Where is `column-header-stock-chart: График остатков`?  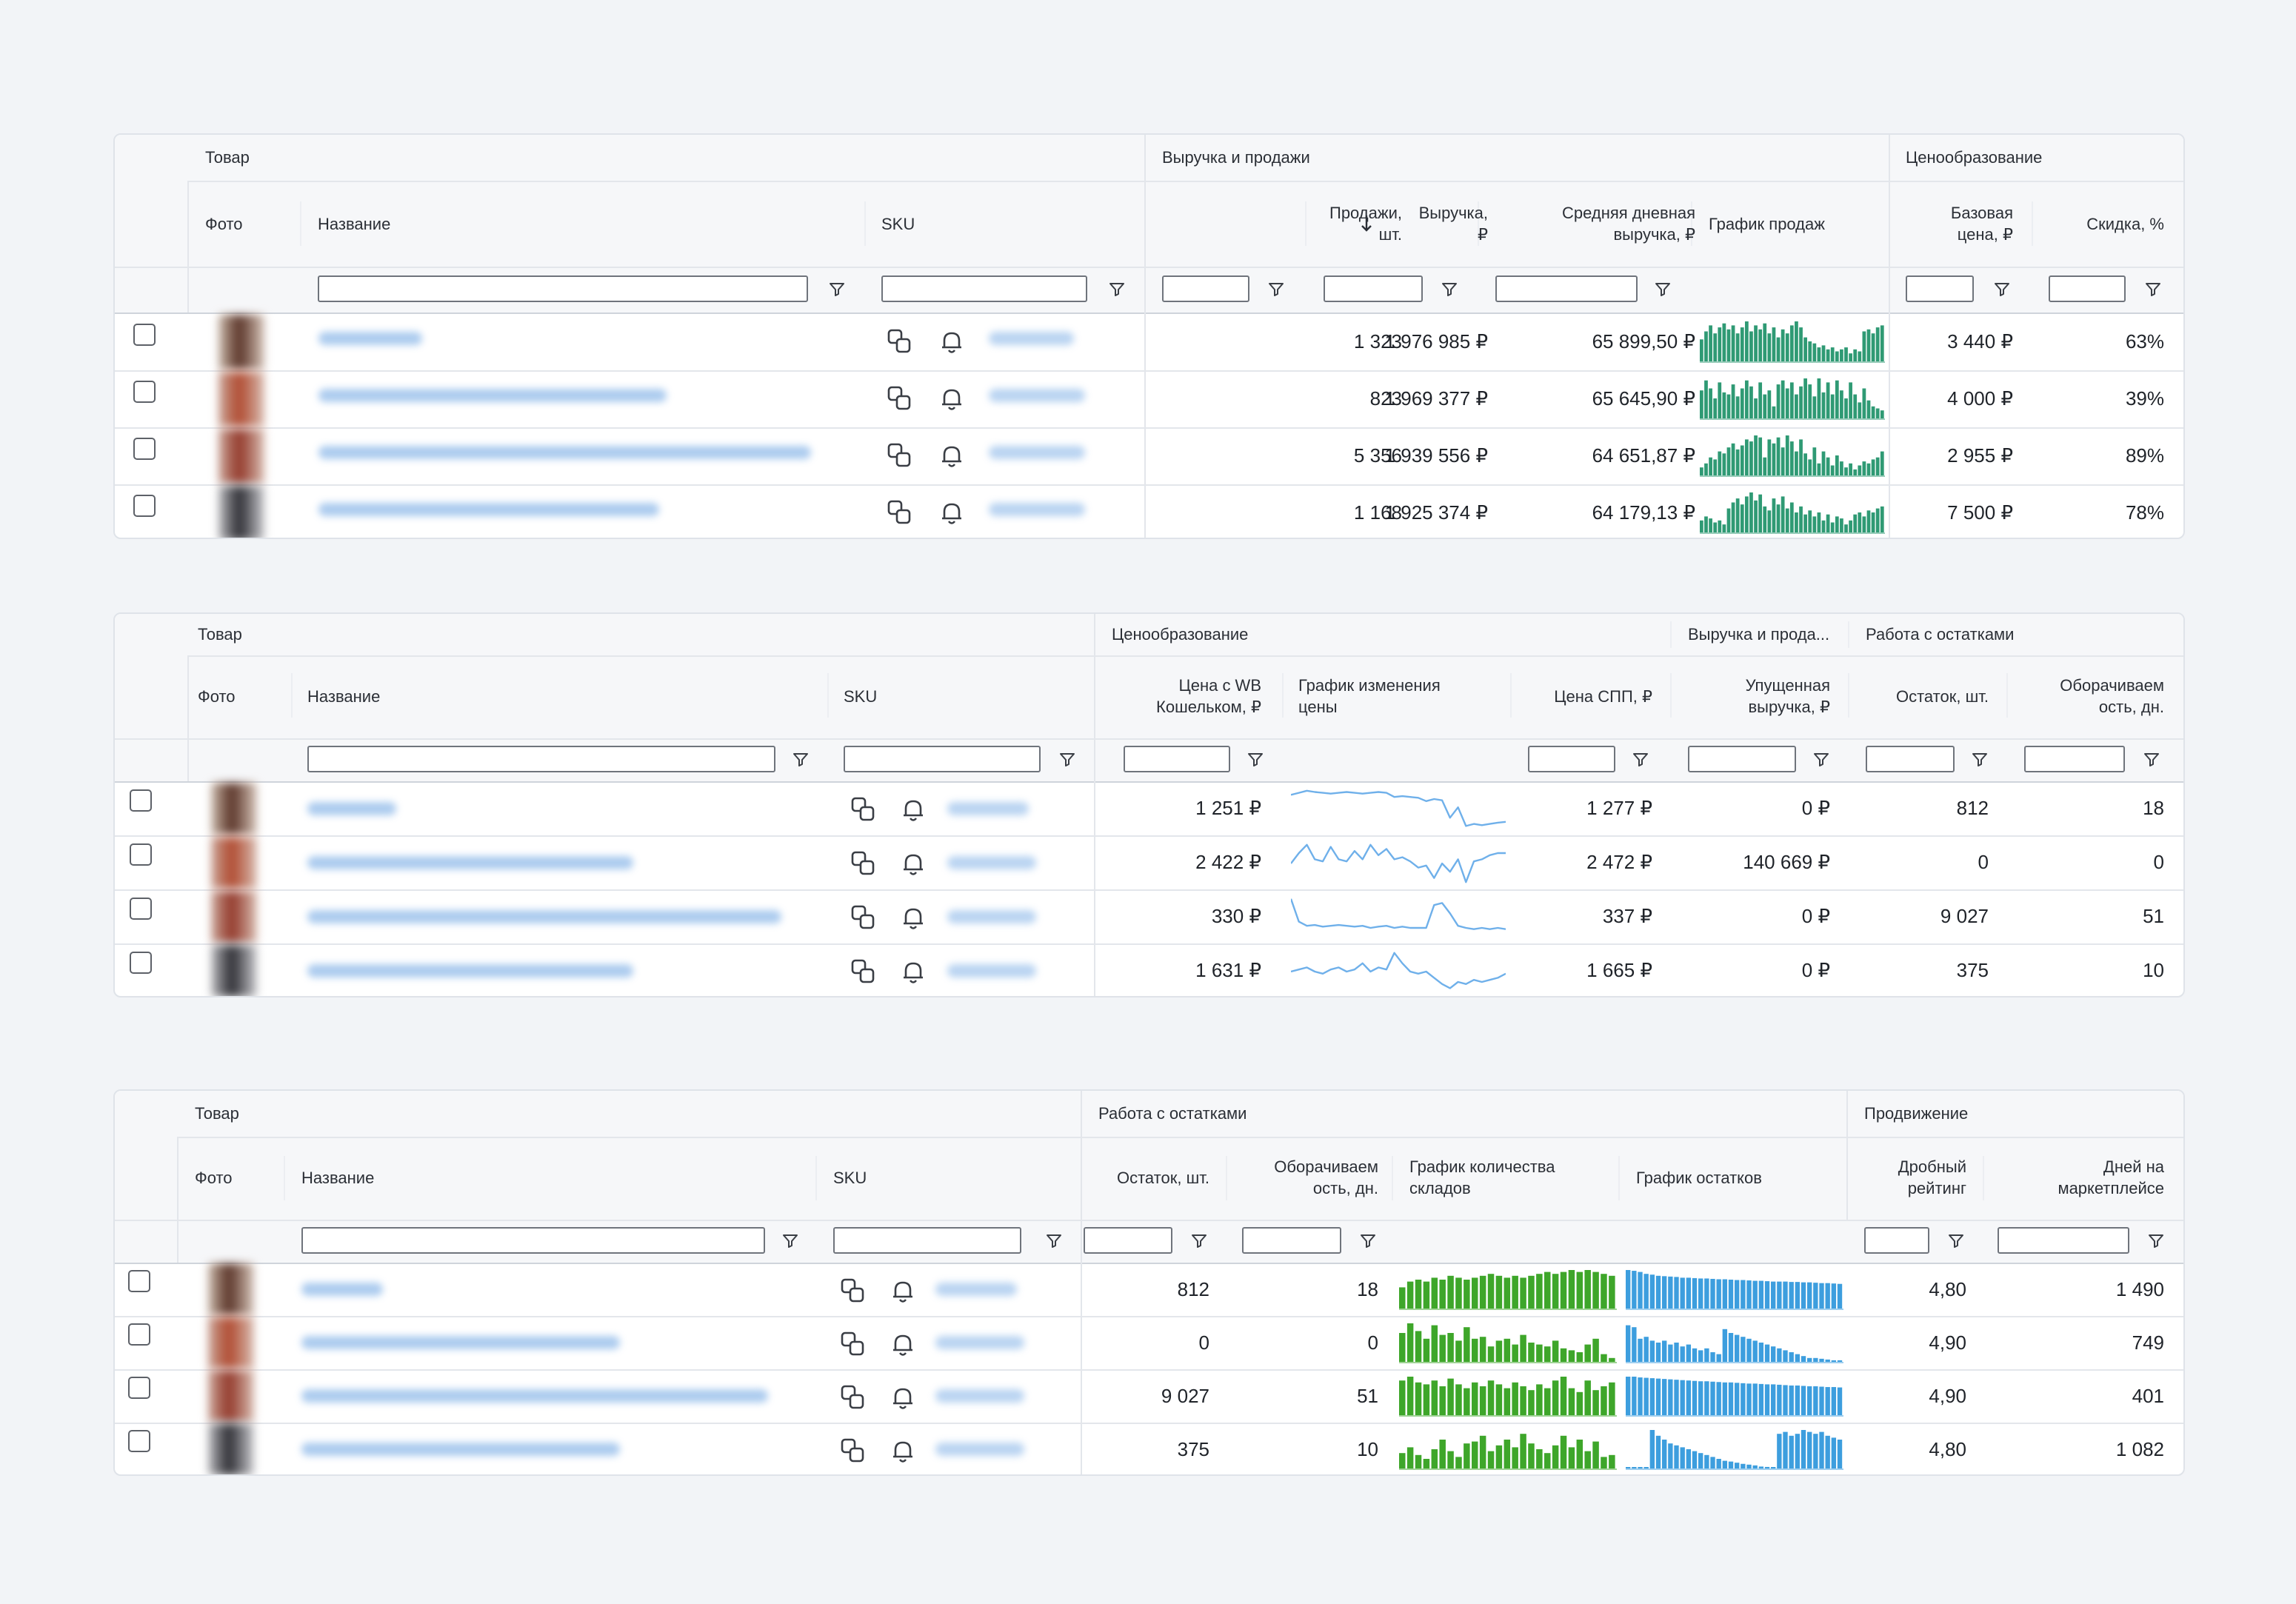
column-header-stock-chart: График остатков is located at coordinates (1699, 1178).